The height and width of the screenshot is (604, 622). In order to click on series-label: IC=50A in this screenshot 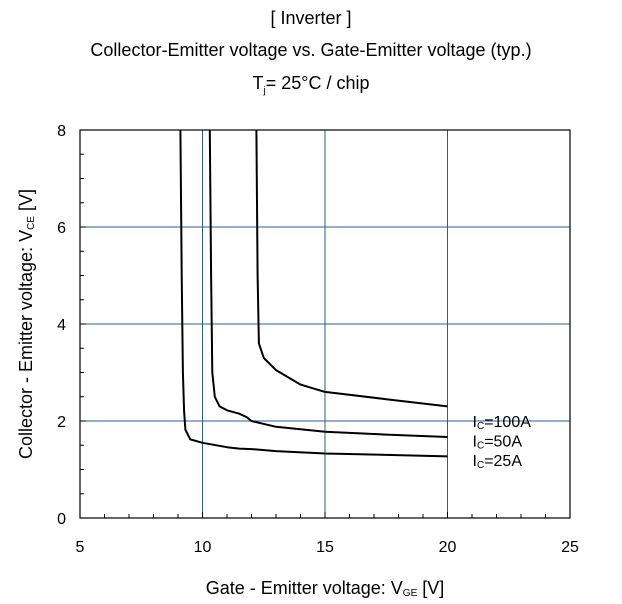, I will do `click(498, 442)`.